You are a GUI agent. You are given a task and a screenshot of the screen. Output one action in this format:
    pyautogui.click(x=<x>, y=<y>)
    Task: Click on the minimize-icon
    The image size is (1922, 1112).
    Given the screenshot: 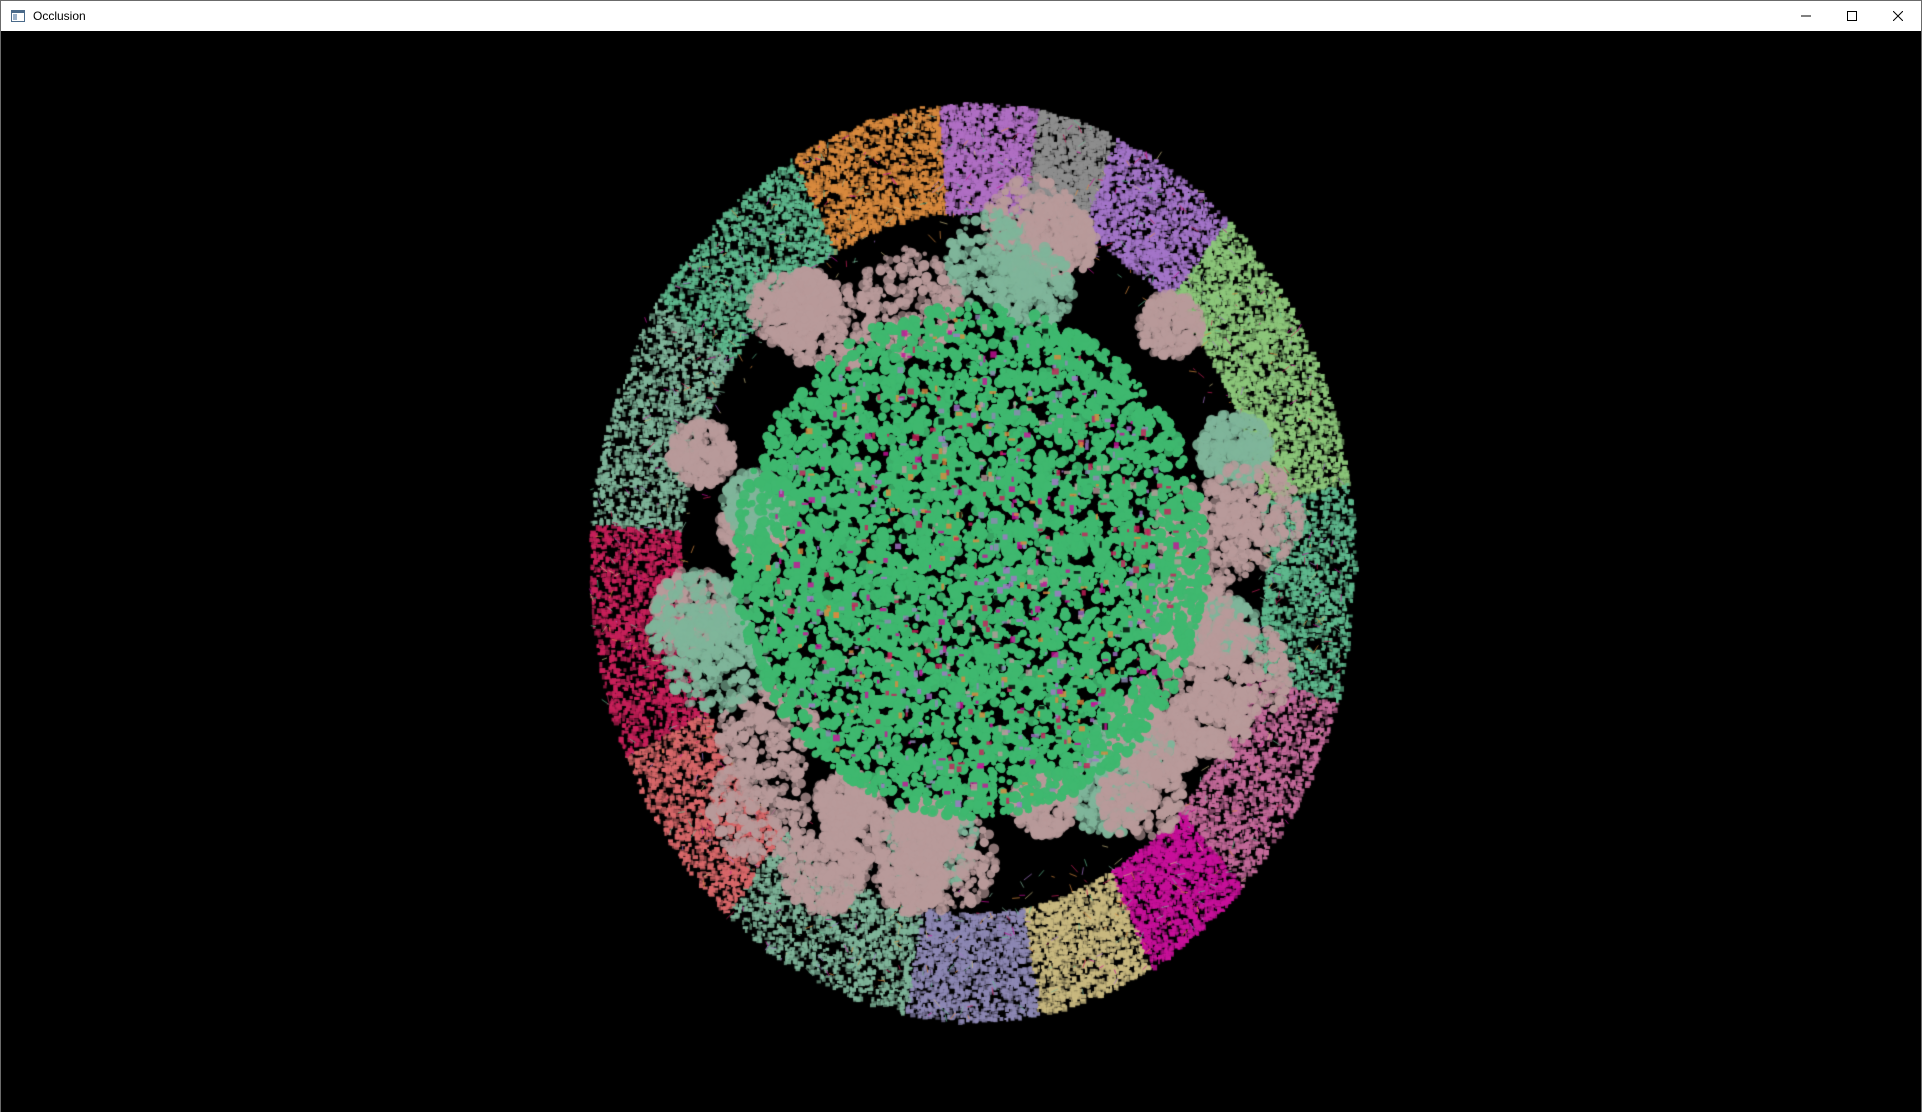 What is the action you would take?
    pyautogui.click(x=1806, y=16)
    